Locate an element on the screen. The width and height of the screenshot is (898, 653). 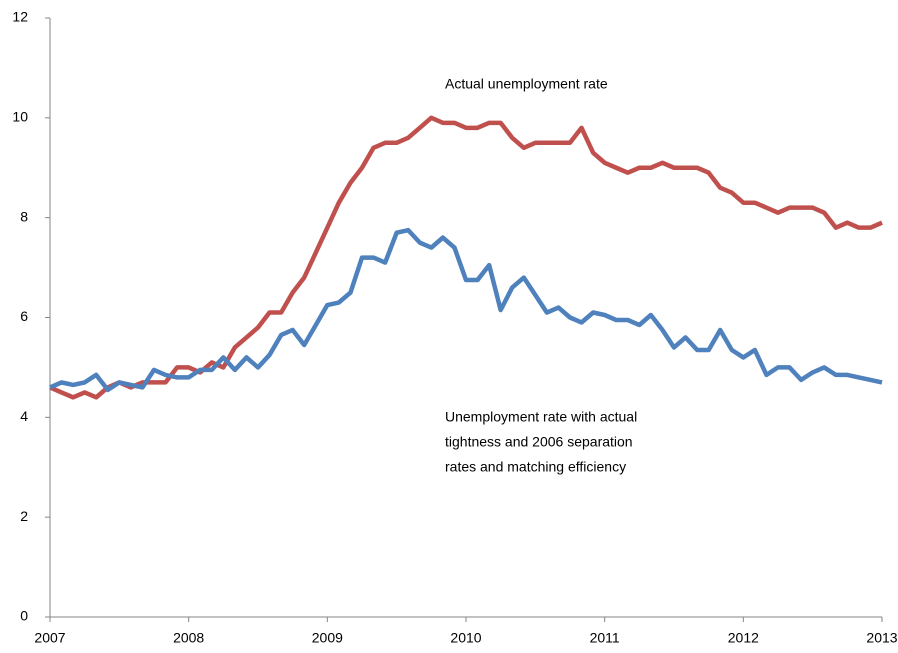
y-tick-label: 6 is located at coordinates (24, 316).